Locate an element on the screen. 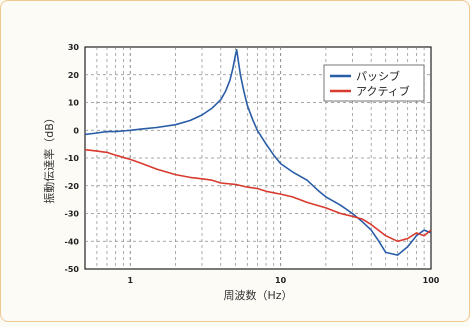  y-tick-label: -40 is located at coordinates (72, 241).